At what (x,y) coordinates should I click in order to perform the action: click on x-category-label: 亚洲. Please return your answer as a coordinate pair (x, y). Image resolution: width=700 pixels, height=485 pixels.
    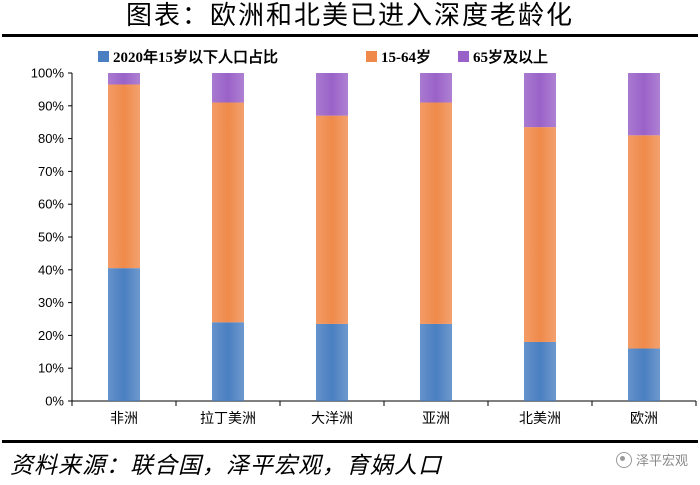
    Looking at the image, I should click on (436, 419).